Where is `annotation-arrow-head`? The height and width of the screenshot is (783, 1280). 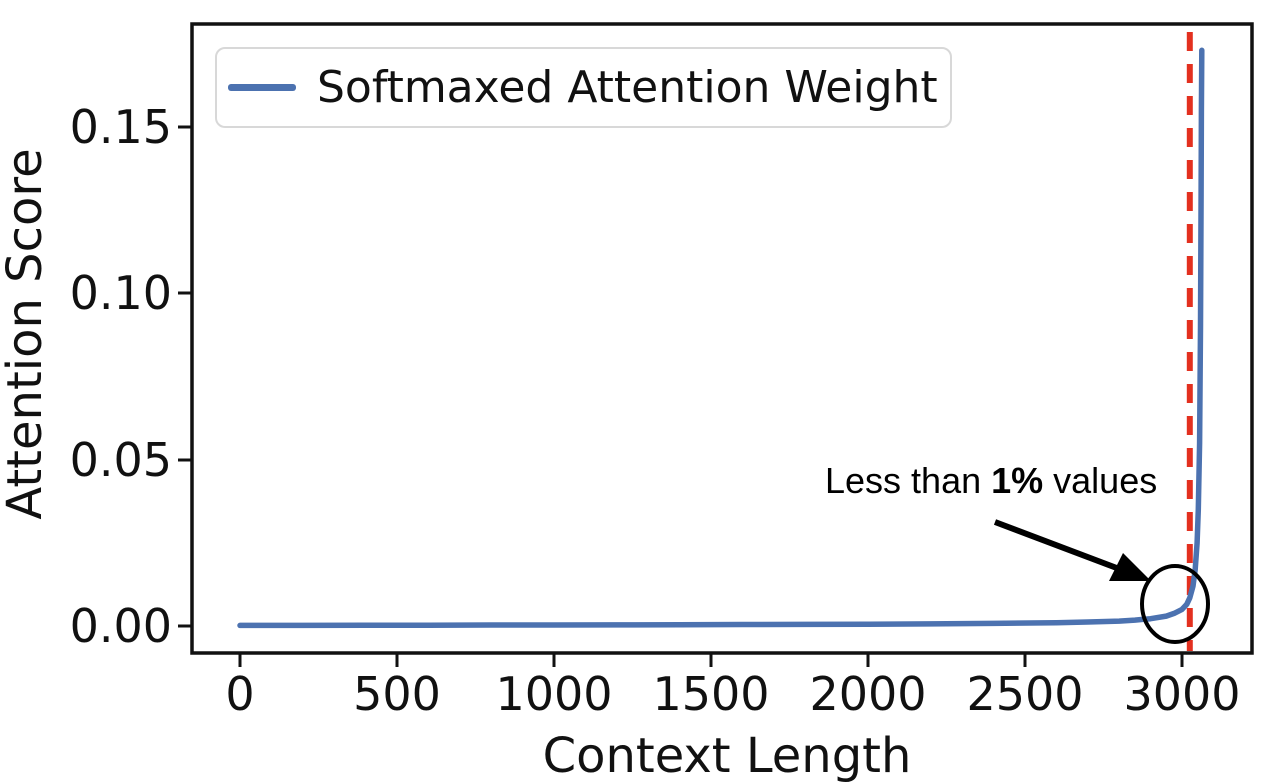 annotation-arrow-head is located at coordinates (1130, 567).